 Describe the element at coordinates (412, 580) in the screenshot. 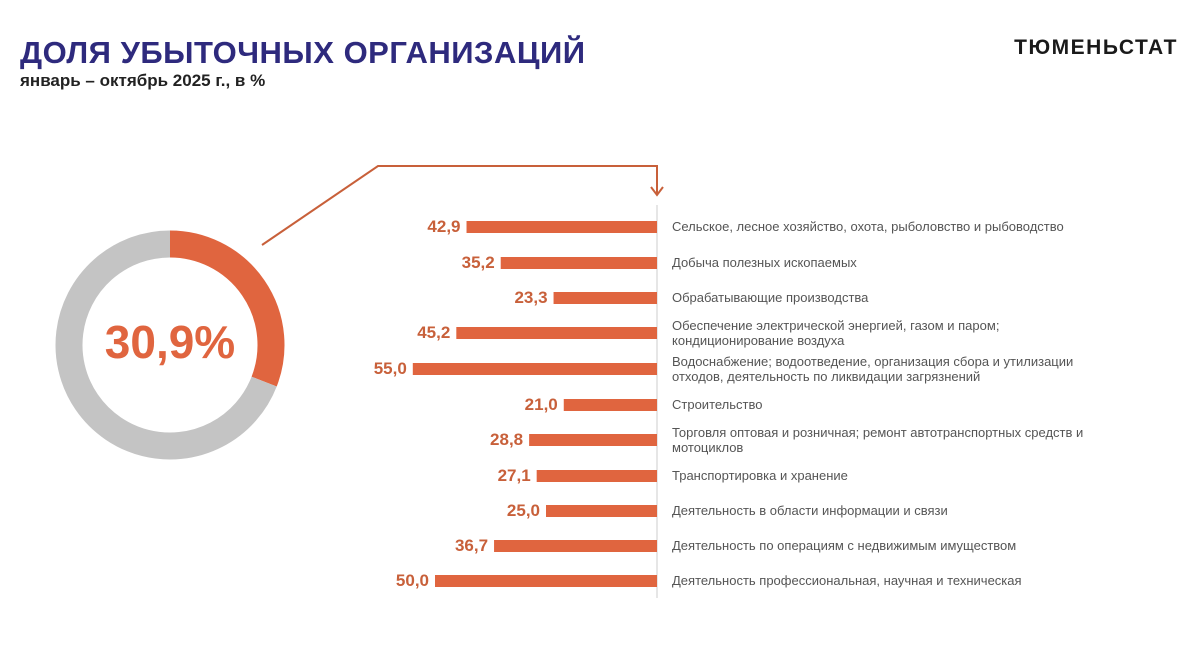

I see `bar-value-label: 50,0` at that location.